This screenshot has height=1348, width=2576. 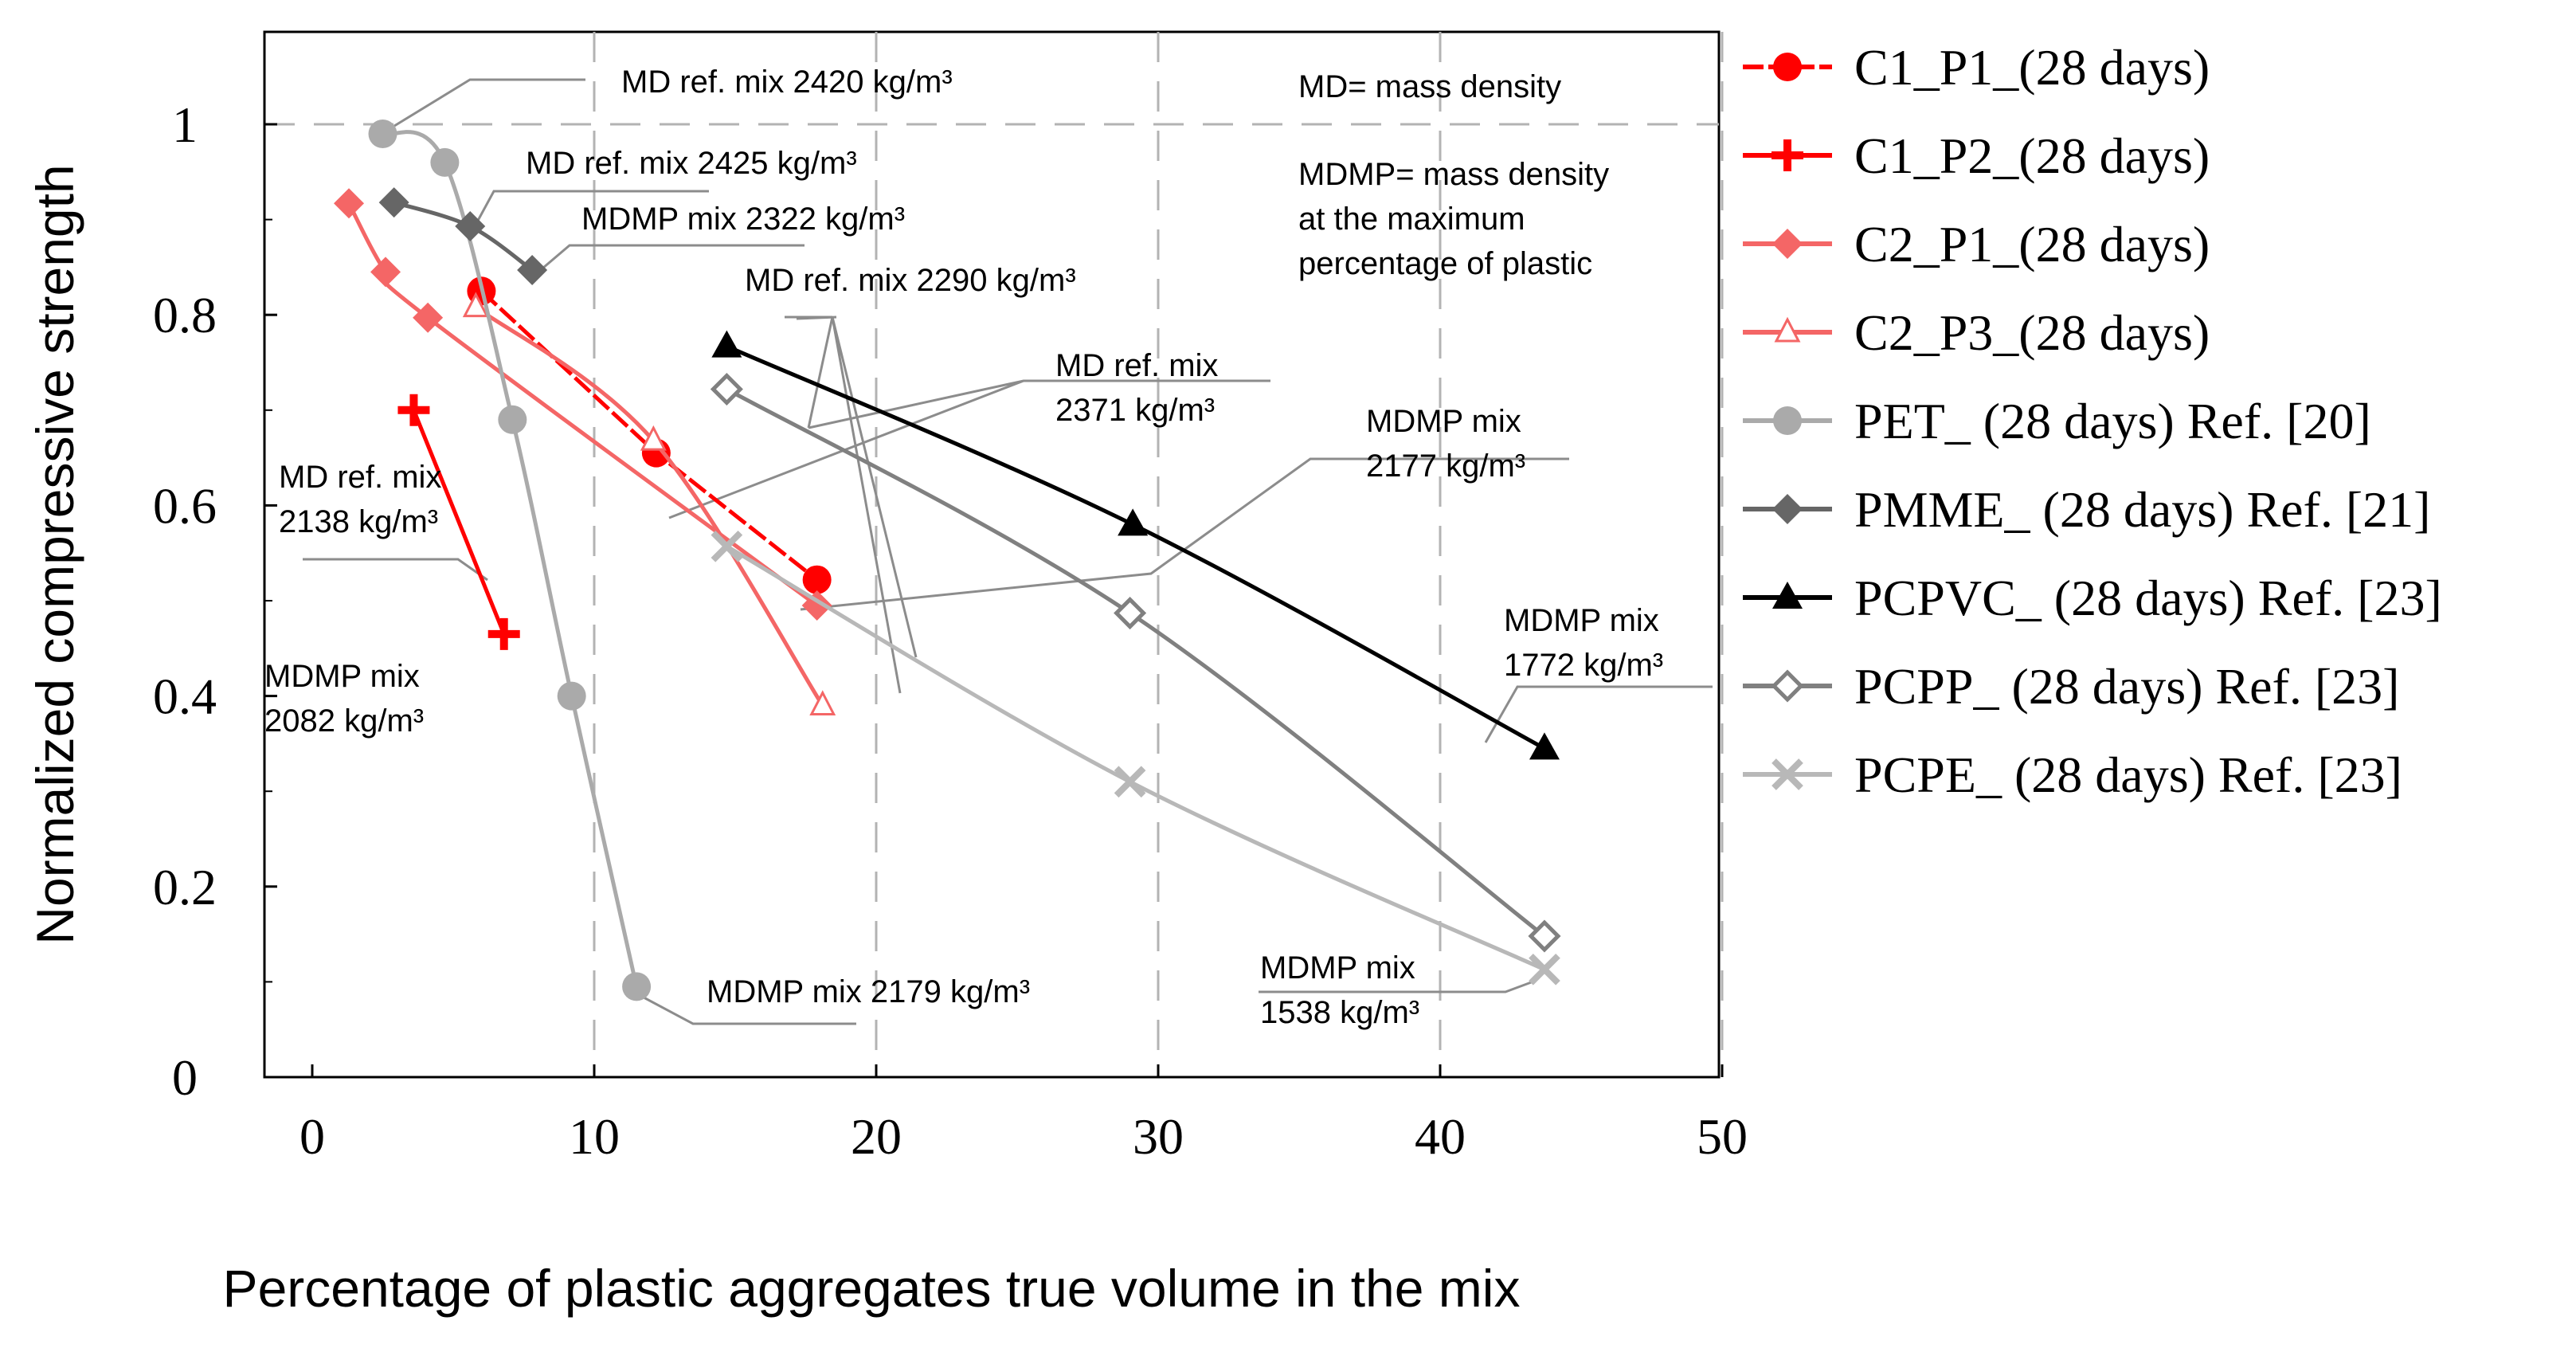 I want to click on annotation-mdmp-1538: MDMP mix 1538 kg/m³, so click(x=1339, y=990).